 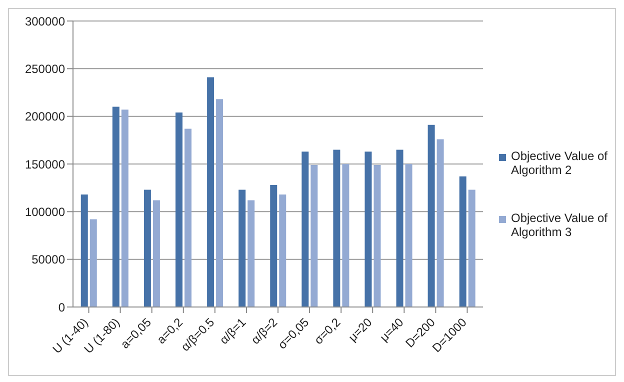 I want to click on y-tick-label: 0, so click(x=62, y=307).